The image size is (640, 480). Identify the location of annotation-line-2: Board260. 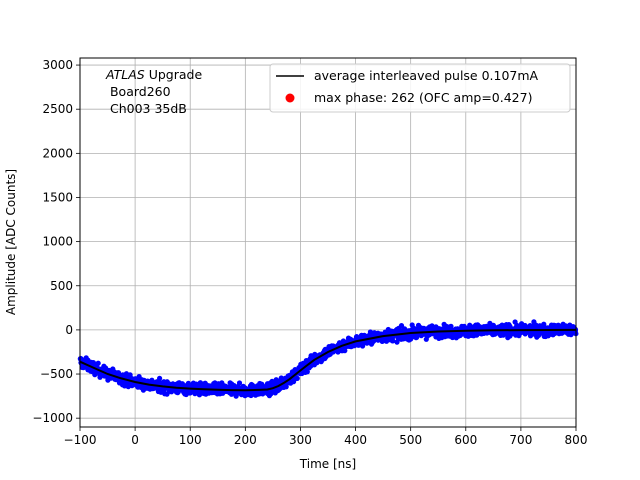
(138, 91).